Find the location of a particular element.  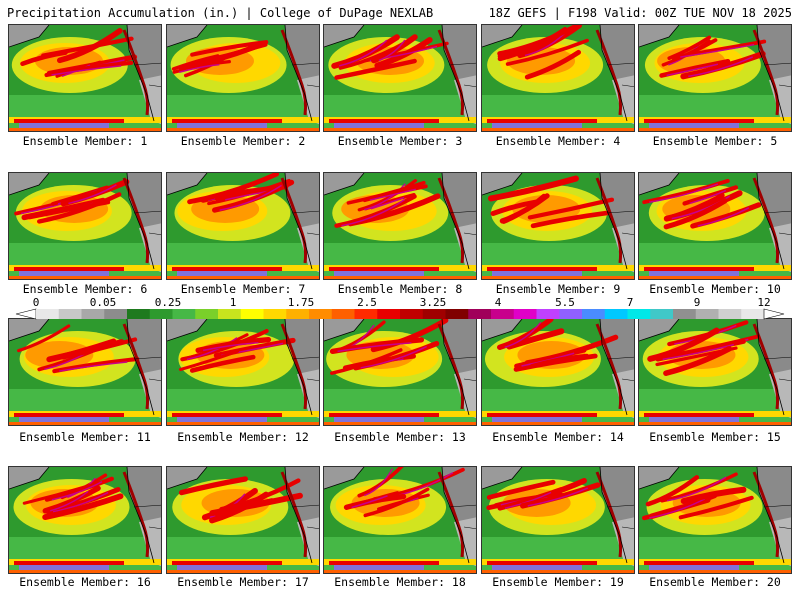

ensemble-member-label: Ensemble Member: 9 is located at coordinates (558, 289).